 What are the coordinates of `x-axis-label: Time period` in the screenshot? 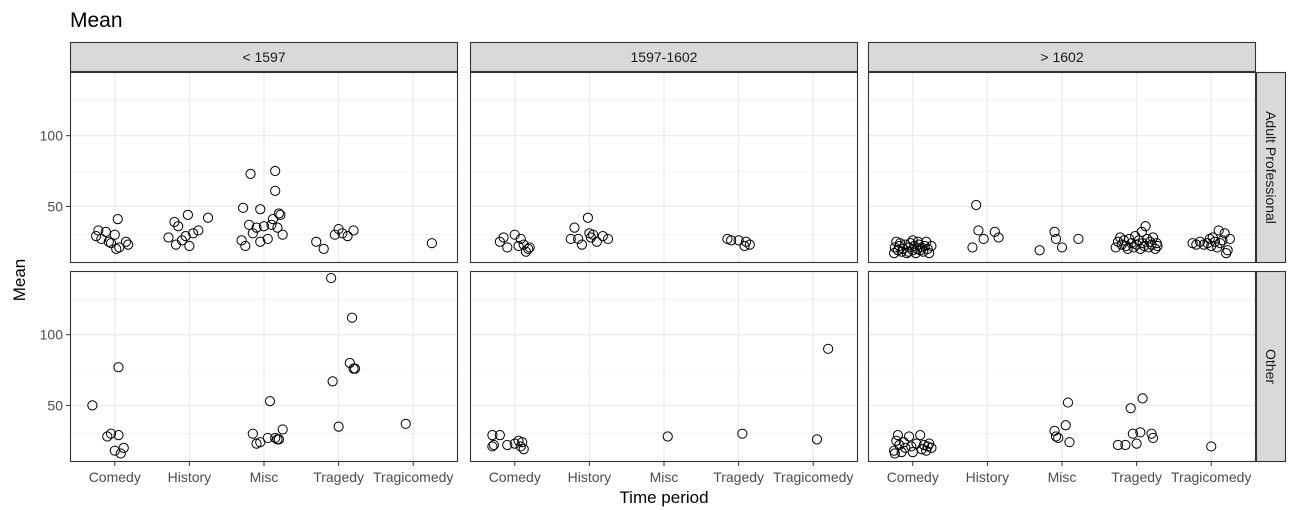 It's located at (663, 497).